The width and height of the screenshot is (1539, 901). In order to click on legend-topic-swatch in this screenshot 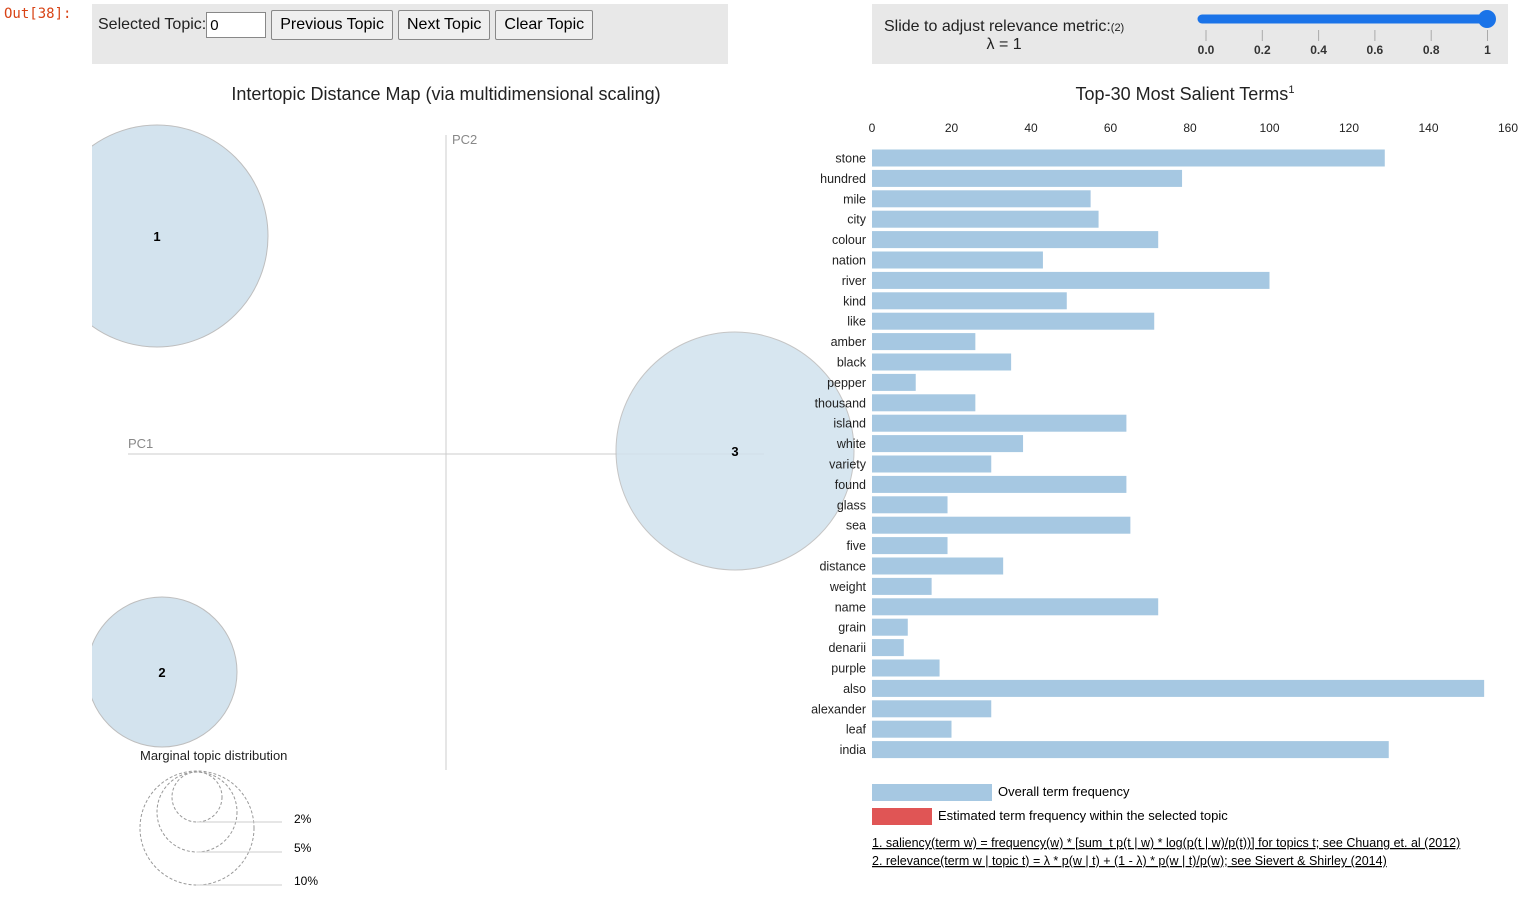, I will do `click(902, 816)`.